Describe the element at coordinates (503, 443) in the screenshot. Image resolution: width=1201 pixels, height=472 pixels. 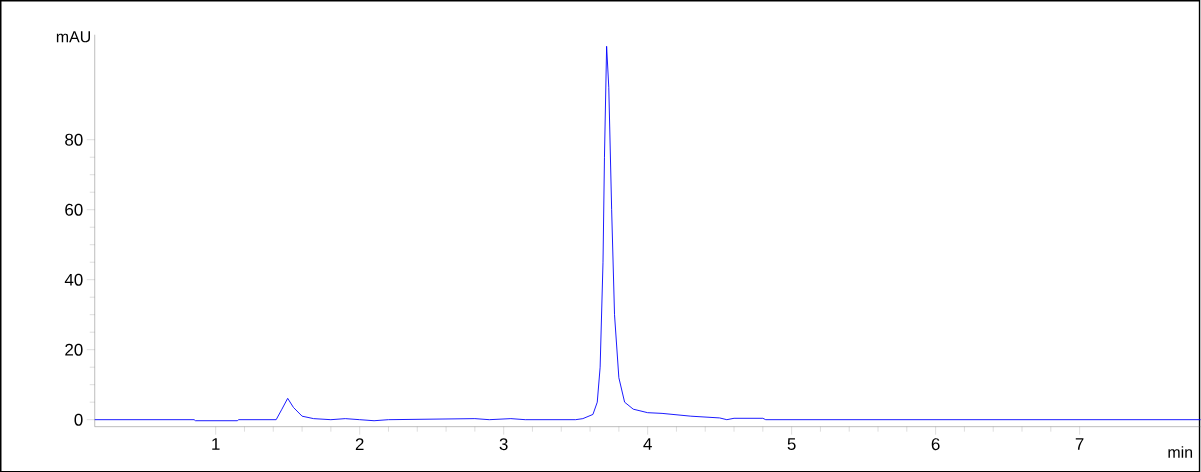
I see `x-tick-label: 3` at that location.